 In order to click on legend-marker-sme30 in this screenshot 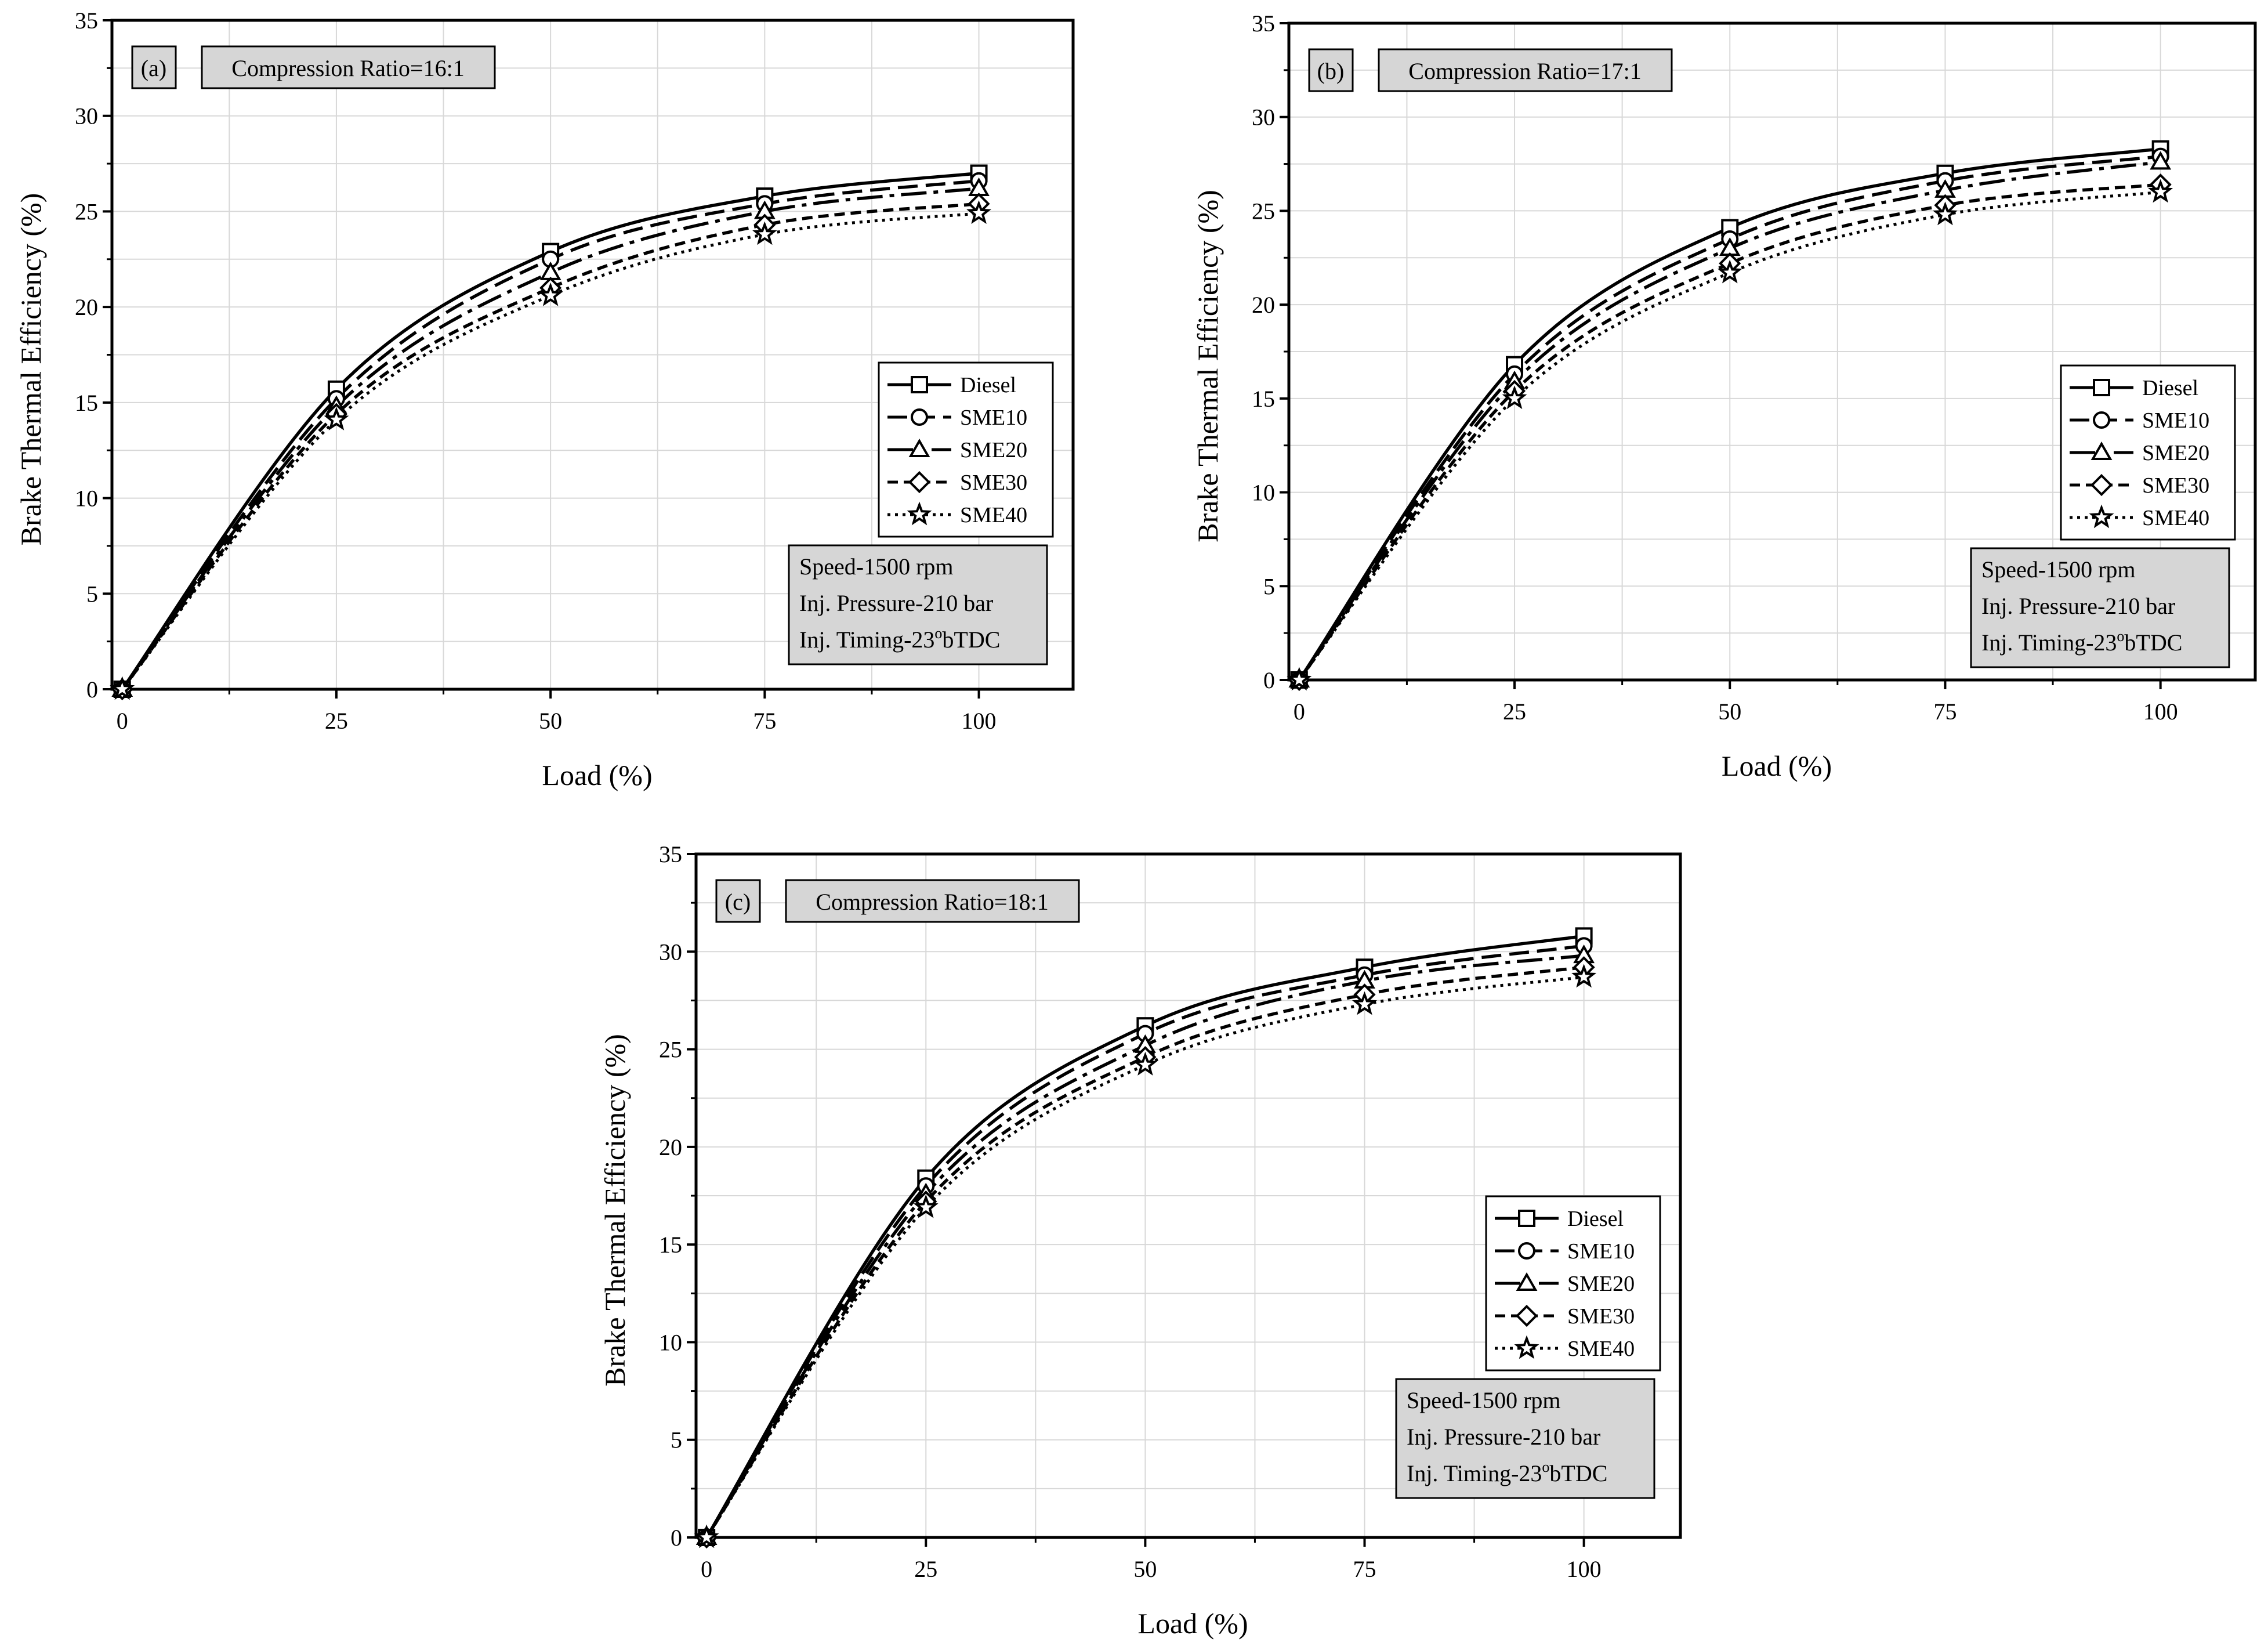, I will do `click(2102, 485)`.